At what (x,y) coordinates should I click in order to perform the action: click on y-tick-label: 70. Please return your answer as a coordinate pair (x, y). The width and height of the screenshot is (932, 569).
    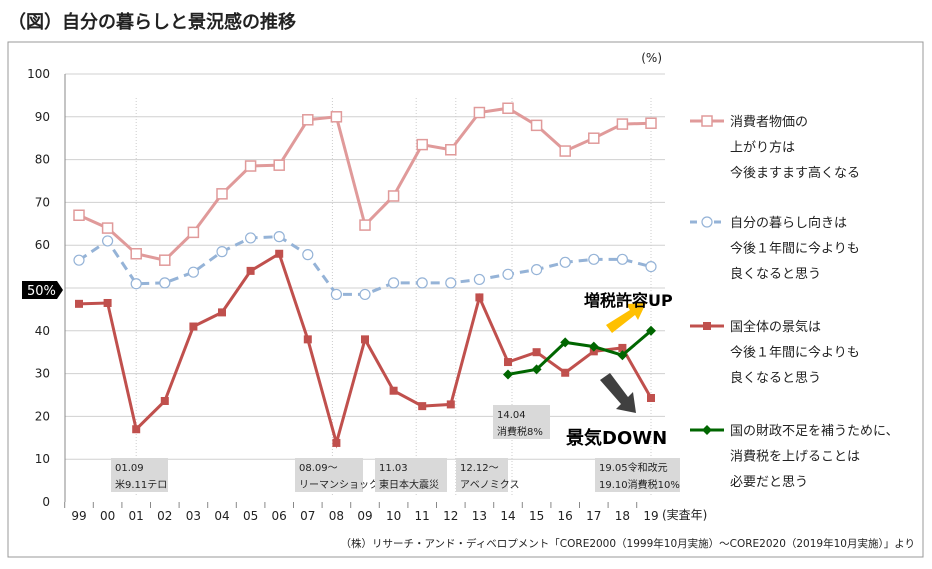
    Looking at the image, I should click on (42, 202).